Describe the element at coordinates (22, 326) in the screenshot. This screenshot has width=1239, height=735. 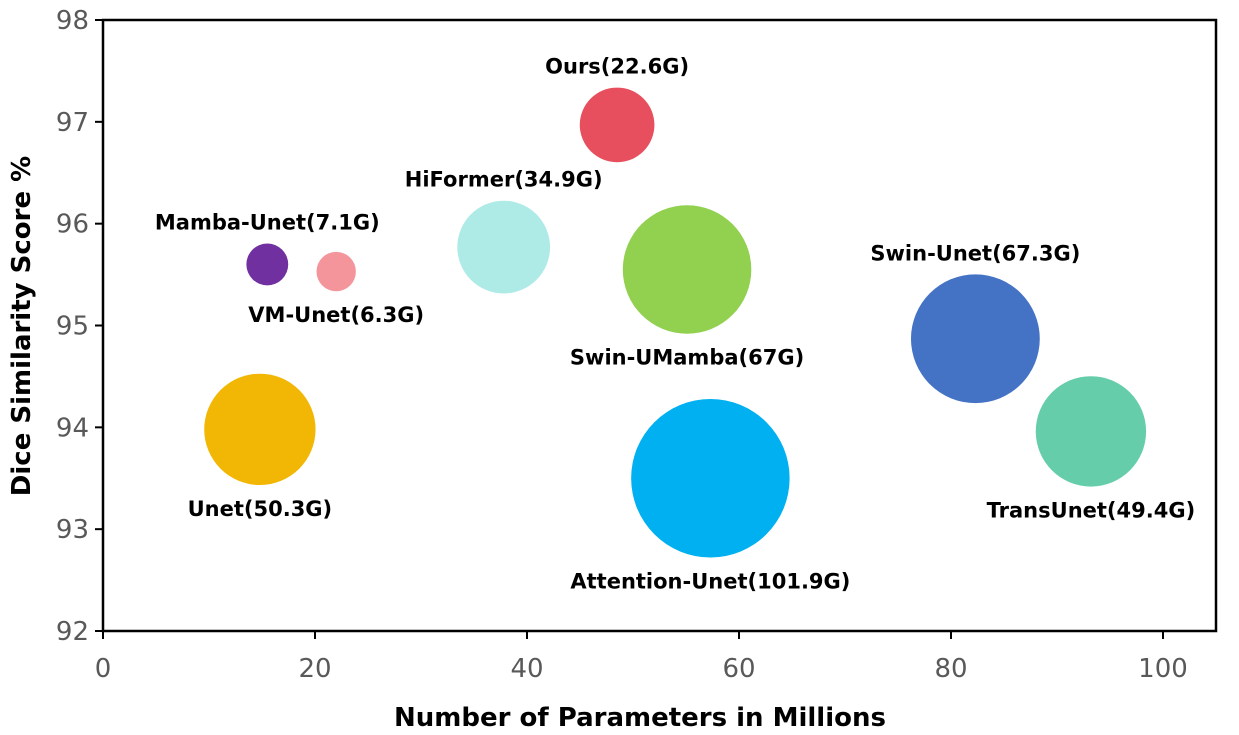
I see `y-axis-title: Dice Similarity Score %` at that location.